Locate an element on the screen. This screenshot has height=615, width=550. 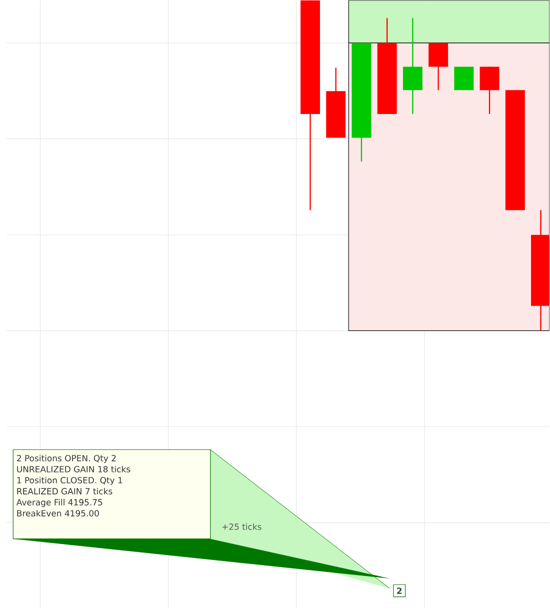
text: 2 is located at coordinates (399, 591).